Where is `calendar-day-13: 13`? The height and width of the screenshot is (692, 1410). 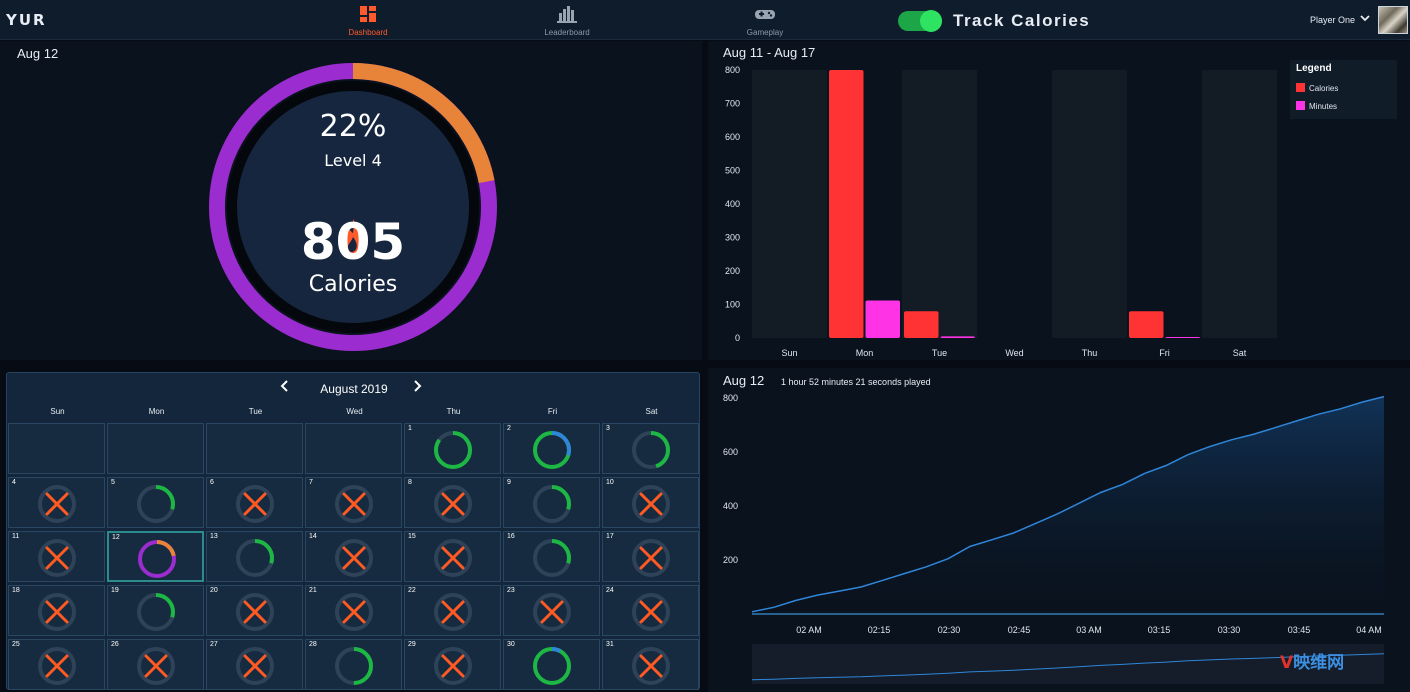
calendar-day-13: 13 is located at coordinates (254, 556).